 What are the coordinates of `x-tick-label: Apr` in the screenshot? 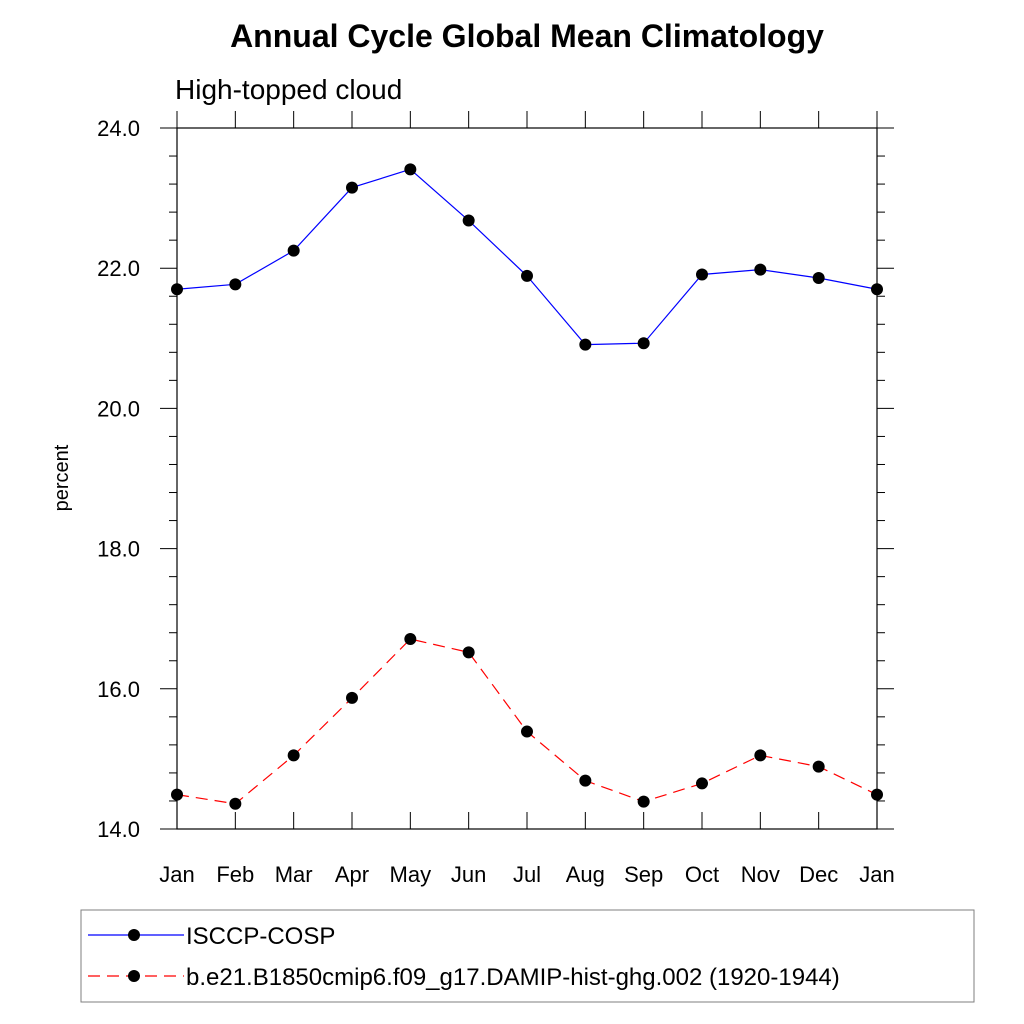 It's located at (352, 874).